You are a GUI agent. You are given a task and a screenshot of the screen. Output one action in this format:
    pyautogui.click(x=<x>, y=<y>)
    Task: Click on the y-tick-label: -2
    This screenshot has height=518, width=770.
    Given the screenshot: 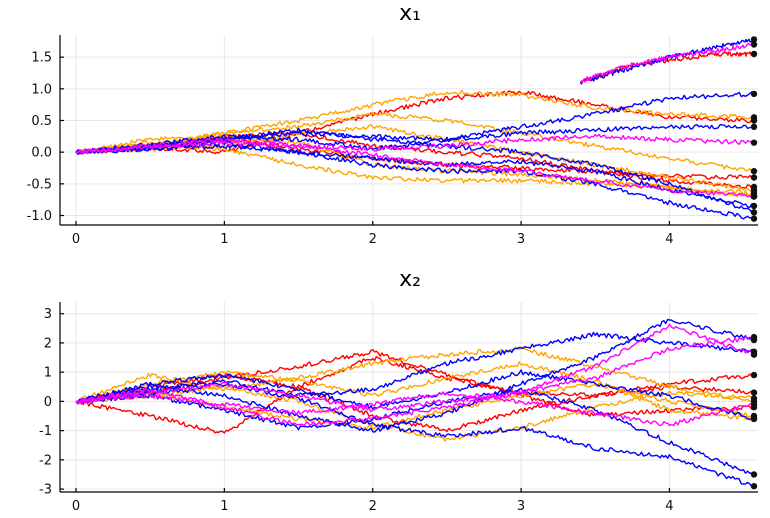 What is the action you would take?
    pyautogui.click(x=45, y=460)
    